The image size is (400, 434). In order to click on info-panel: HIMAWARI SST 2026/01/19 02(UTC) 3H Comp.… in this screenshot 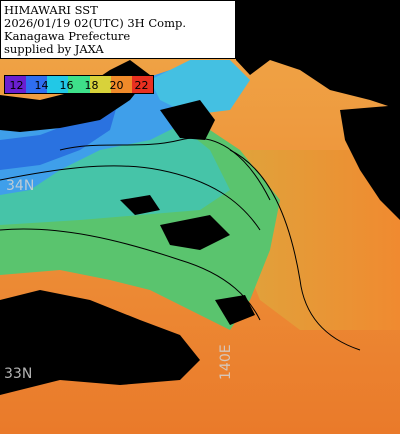, I will do `click(118, 29)`.